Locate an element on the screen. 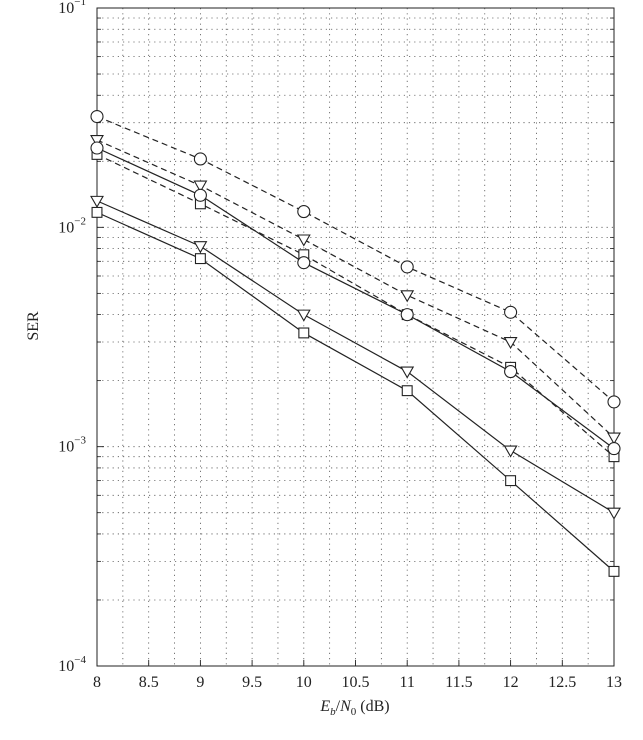  x-tick-label: 10 is located at coordinates (304, 682).